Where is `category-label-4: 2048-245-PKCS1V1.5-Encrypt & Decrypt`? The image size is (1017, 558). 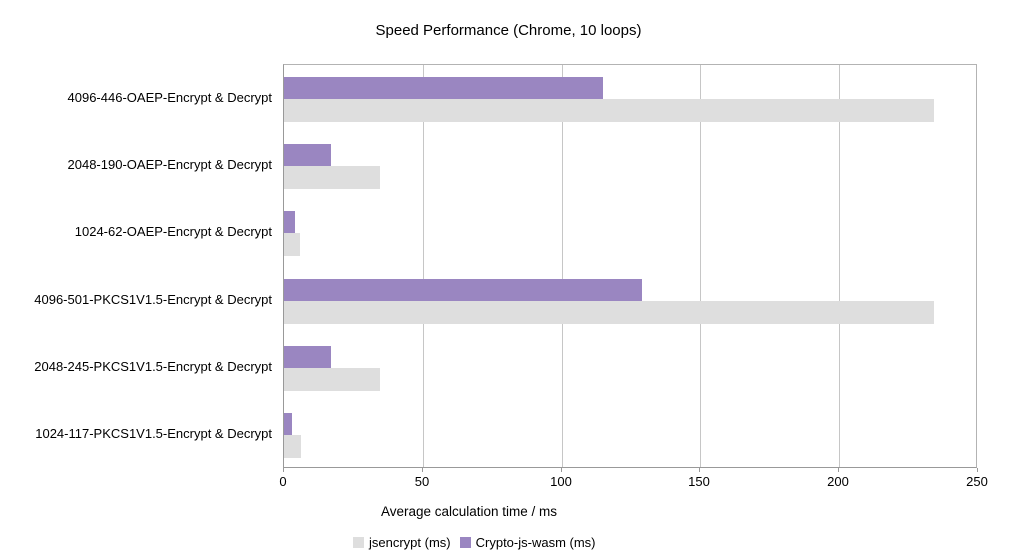
category-label-4: 2048-245-PKCS1V1.5-Encrypt & Decrypt is located at coordinates (153, 366).